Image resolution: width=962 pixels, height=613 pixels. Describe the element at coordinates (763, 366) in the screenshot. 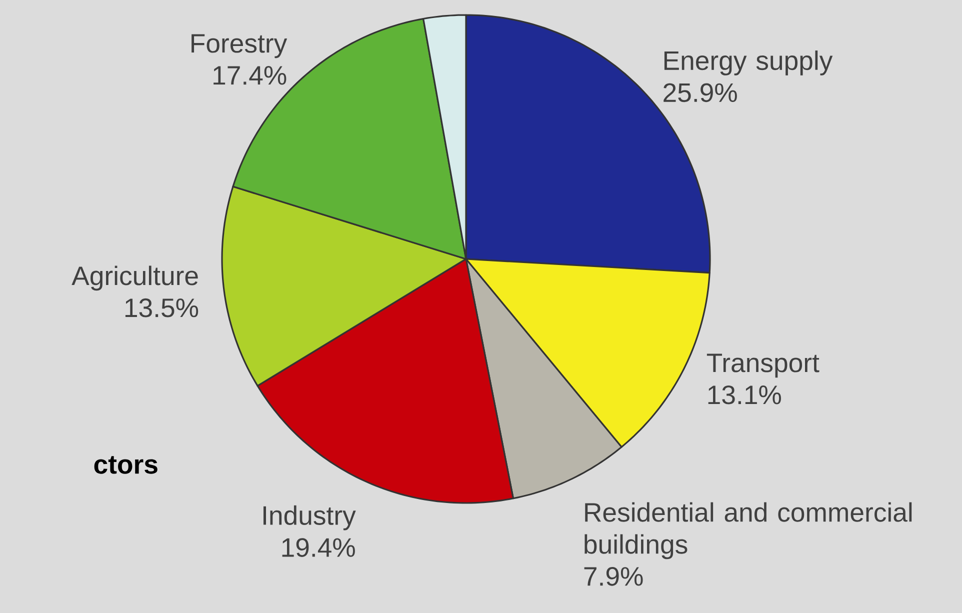

I see `slice-label: Transport` at that location.